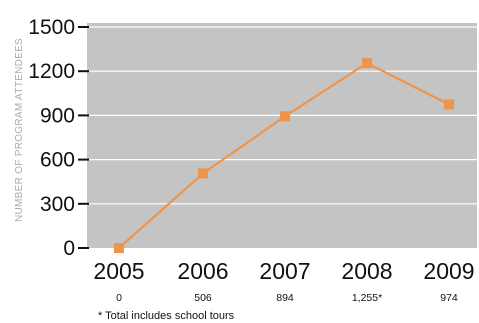 This screenshot has height=323, width=479. I want to click on value-label: 506, so click(203, 298).